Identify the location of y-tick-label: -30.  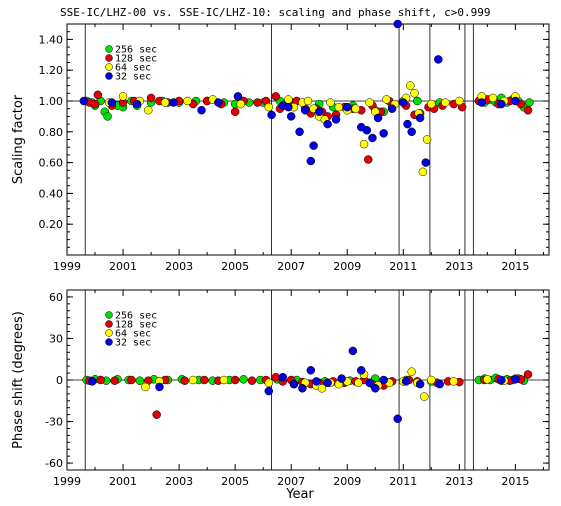
(54, 422).